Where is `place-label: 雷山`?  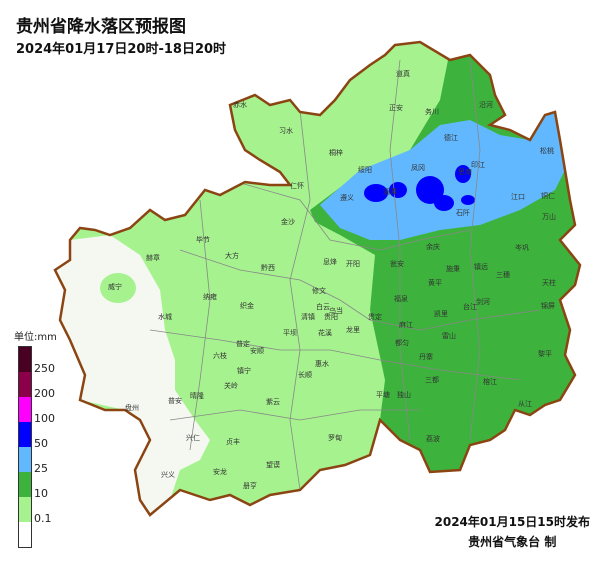 place-label: 雷山 is located at coordinates (449, 335).